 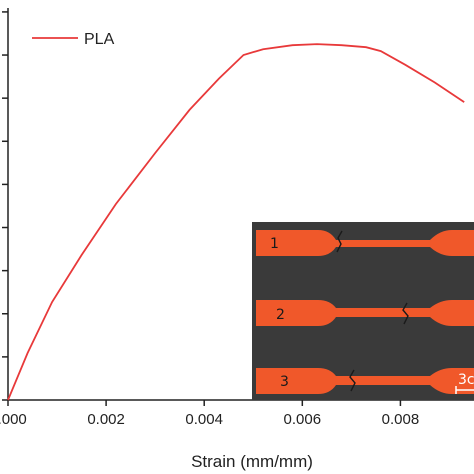 I want to click on scale-bar: 3c, so click(x=464, y=383).